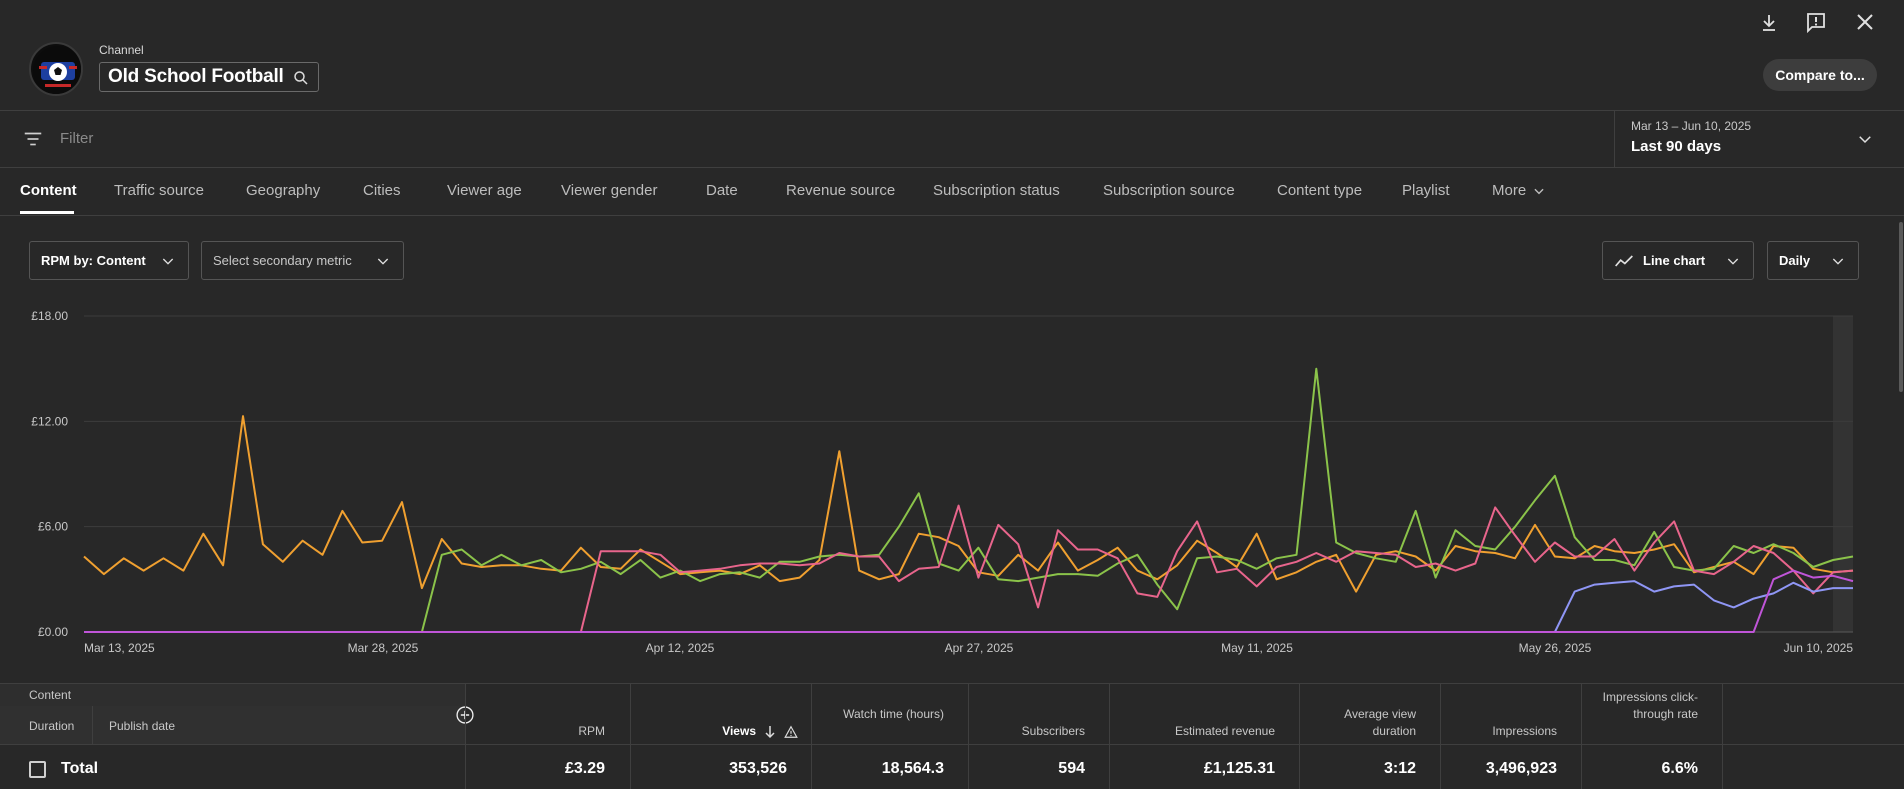 The image size is (1904, 789). I want to click on estimated-revenue-column-header: Estimated revenue, so click(1224, 731).